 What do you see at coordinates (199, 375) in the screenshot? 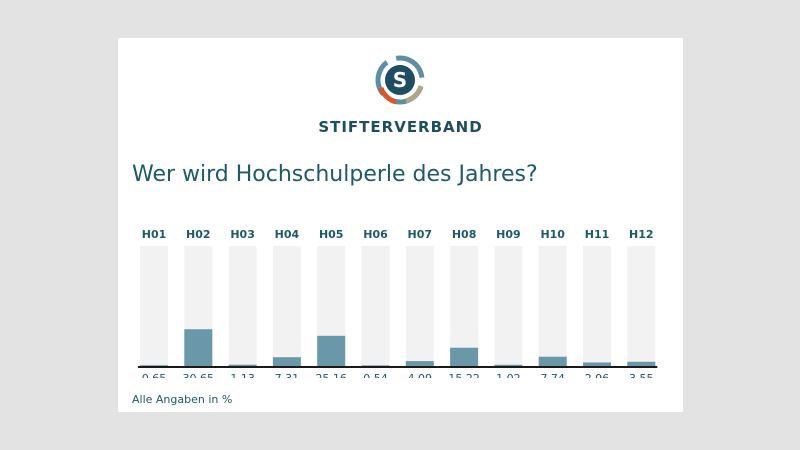
I see `value-label: 30.65` at bounding box center [199, 375].